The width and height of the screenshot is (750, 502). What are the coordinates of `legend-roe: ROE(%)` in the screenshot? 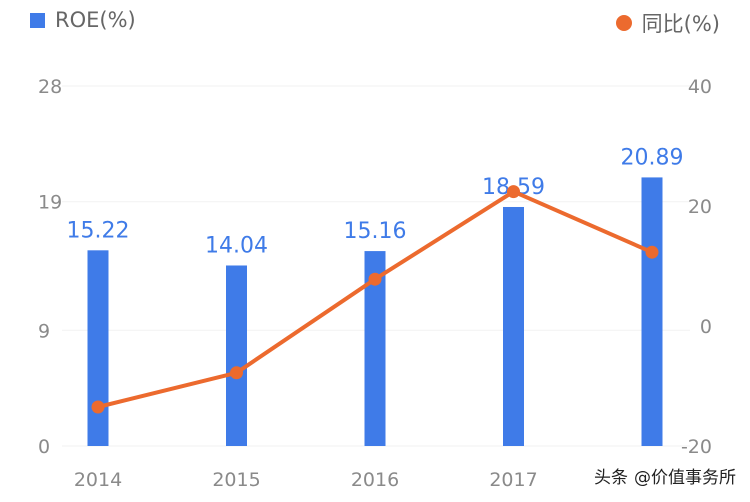 It's located at (83, 20).